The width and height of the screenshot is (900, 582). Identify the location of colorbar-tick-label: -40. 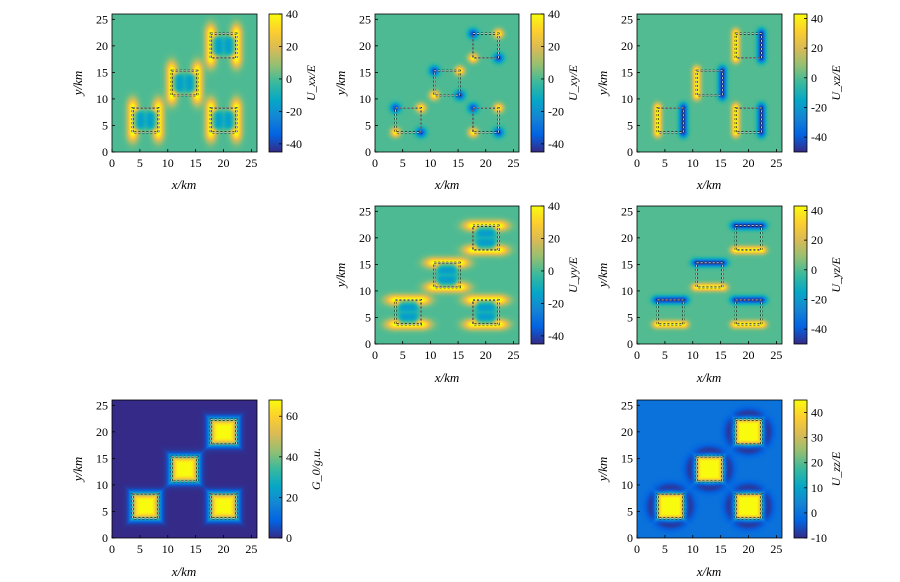
(556, 336).